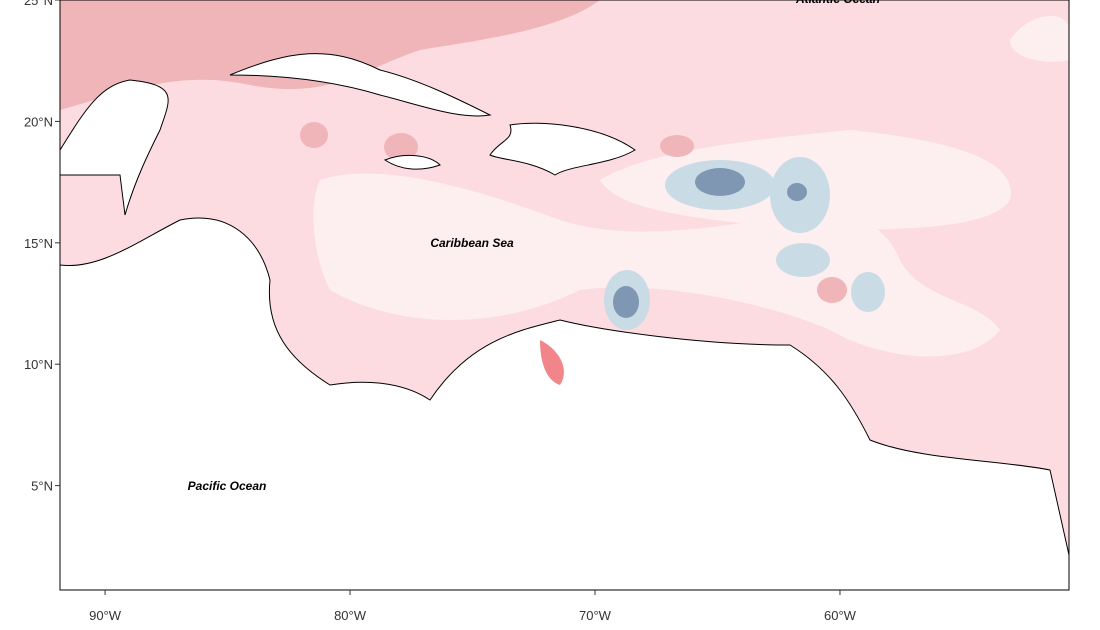 The image size is (1100, 630). What do you see at coordinates (350, 615) in the screenshot?
I see `x-tick-label: 80°W` at bounding box center [350, 615].